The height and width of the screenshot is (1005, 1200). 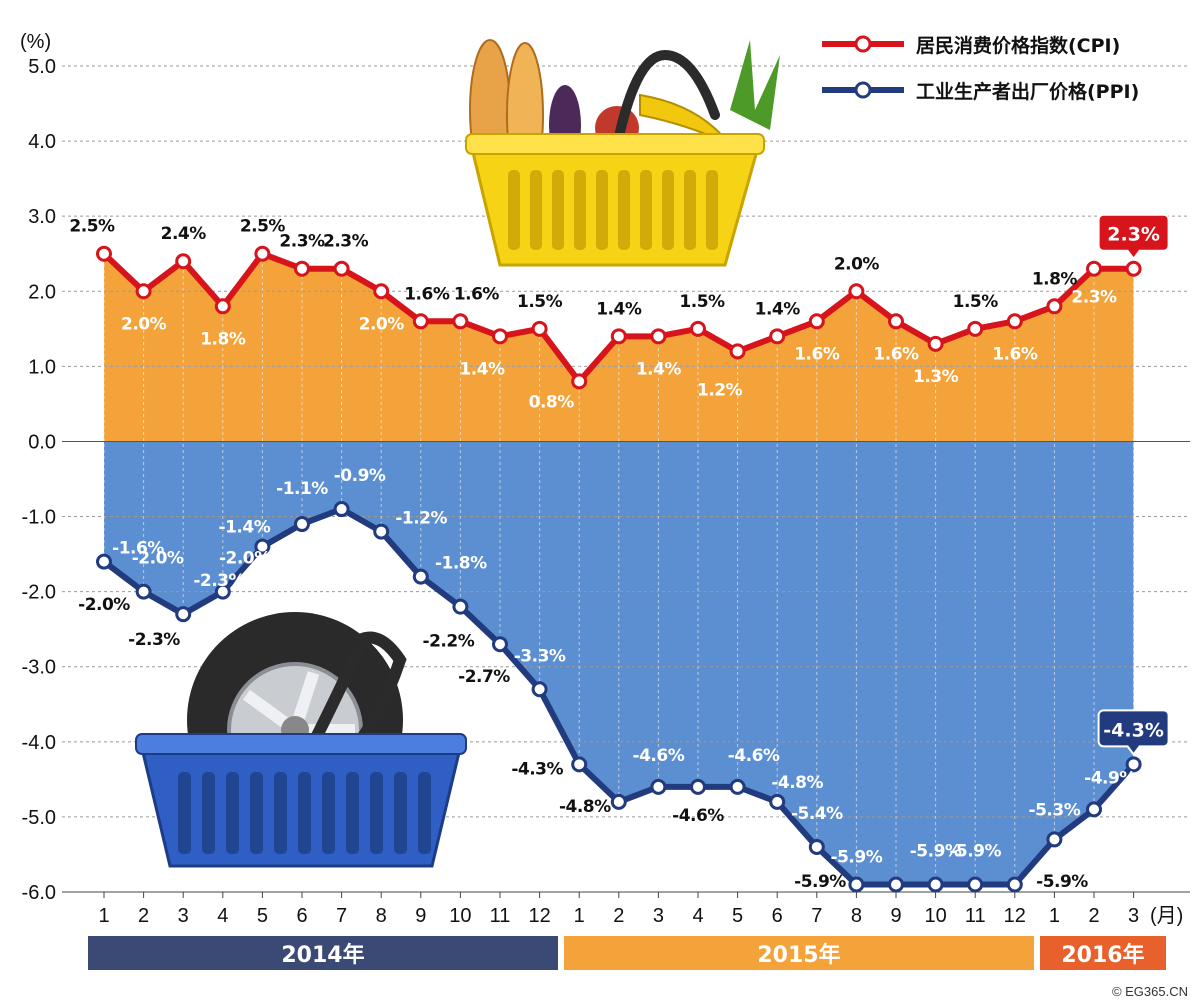 I want to click on basket-handle, so click(x=662, y=119).